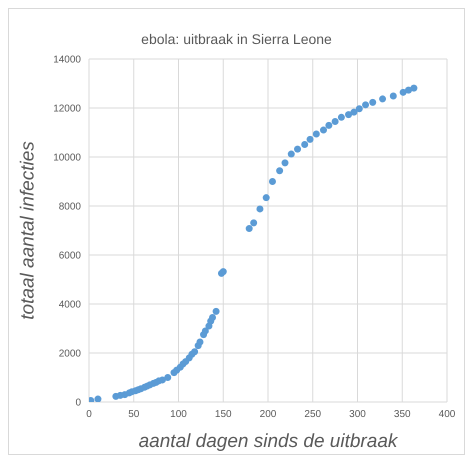 The image size is (475, 465). I want to click on y-axis-title: totaal aantal infecties, so click(28, 230).